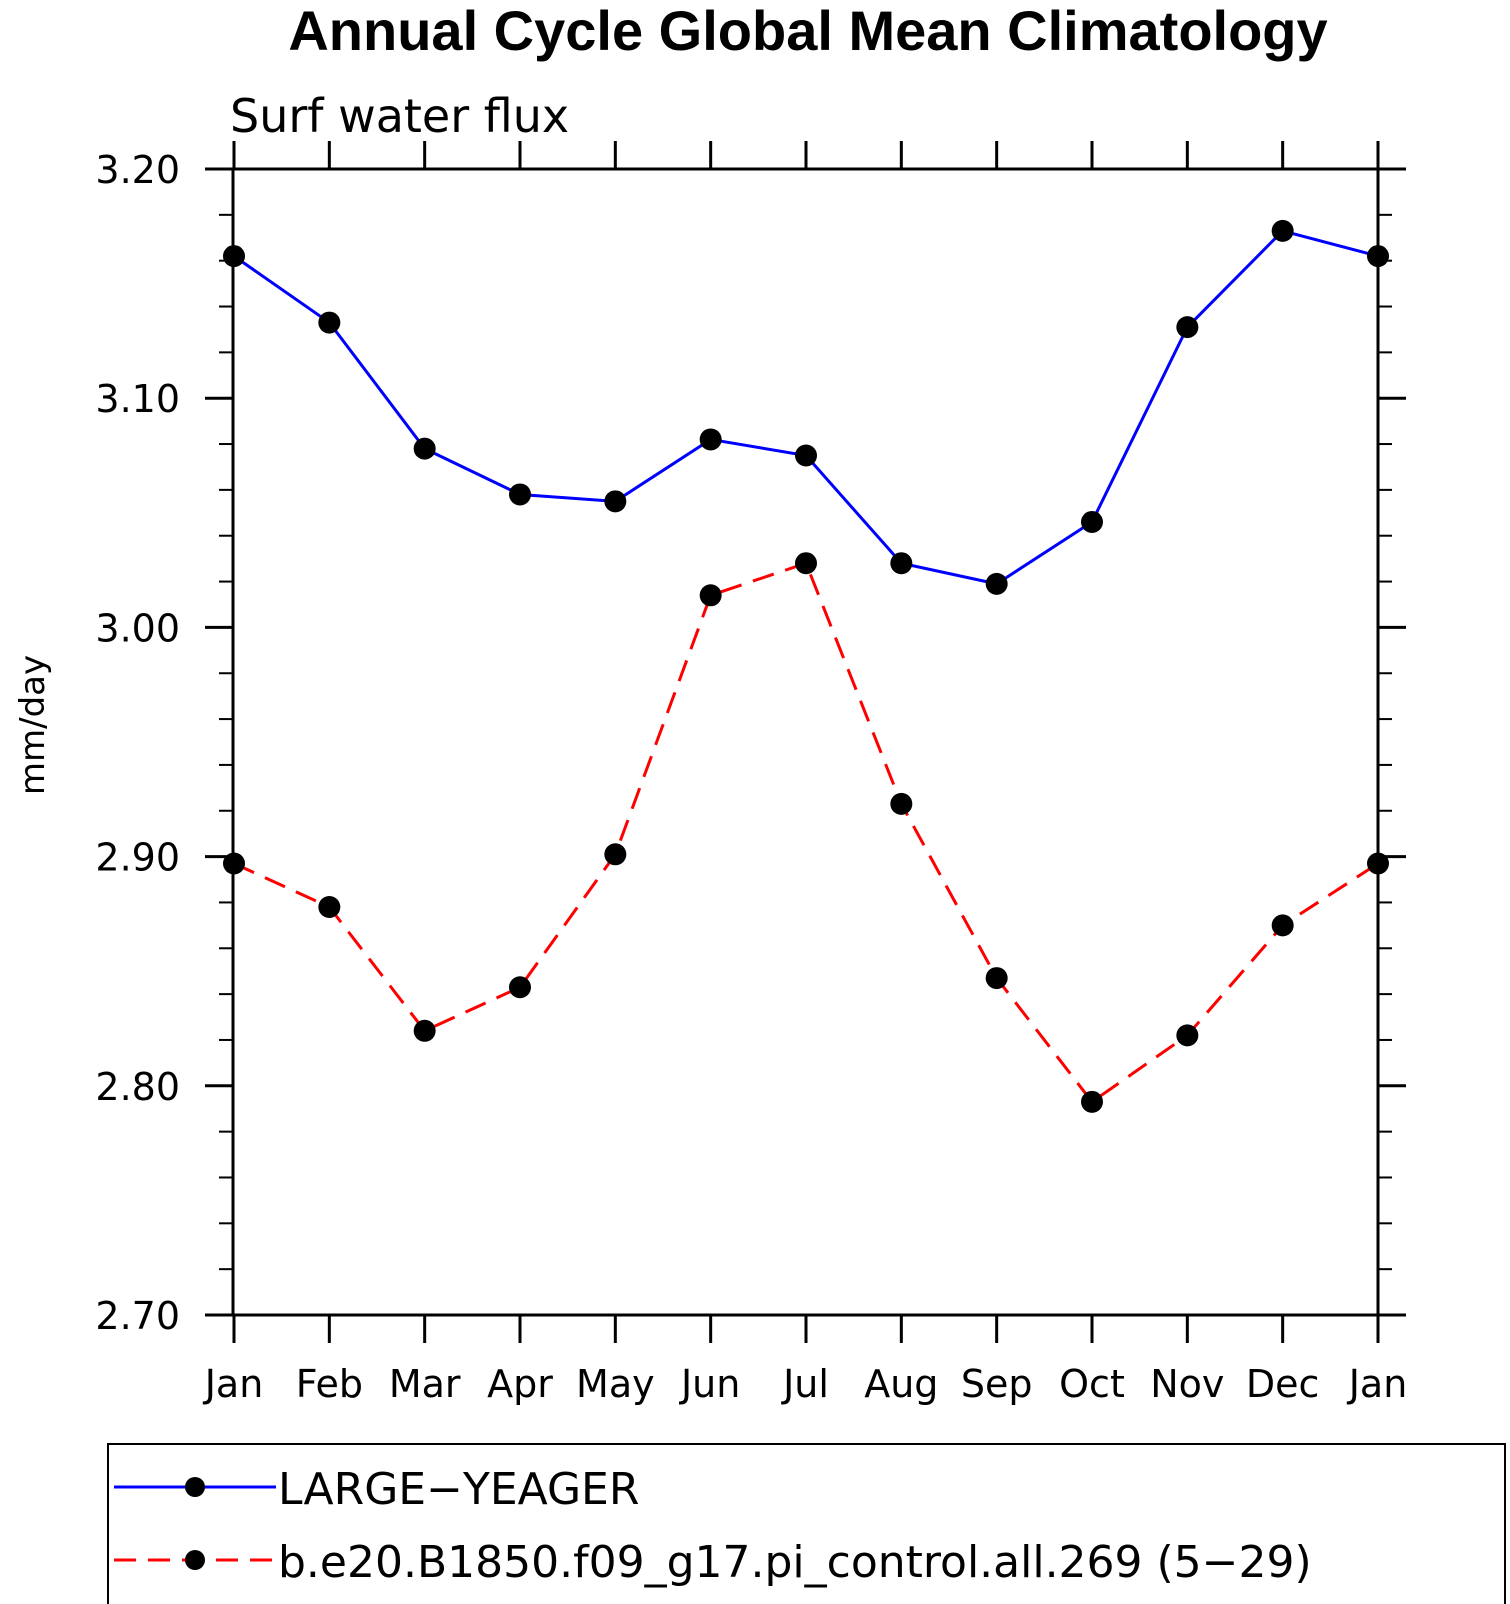 This screenshot has height=1604, width=1510. I want to click on x-tick-label: Jun, so click(709, 1384).